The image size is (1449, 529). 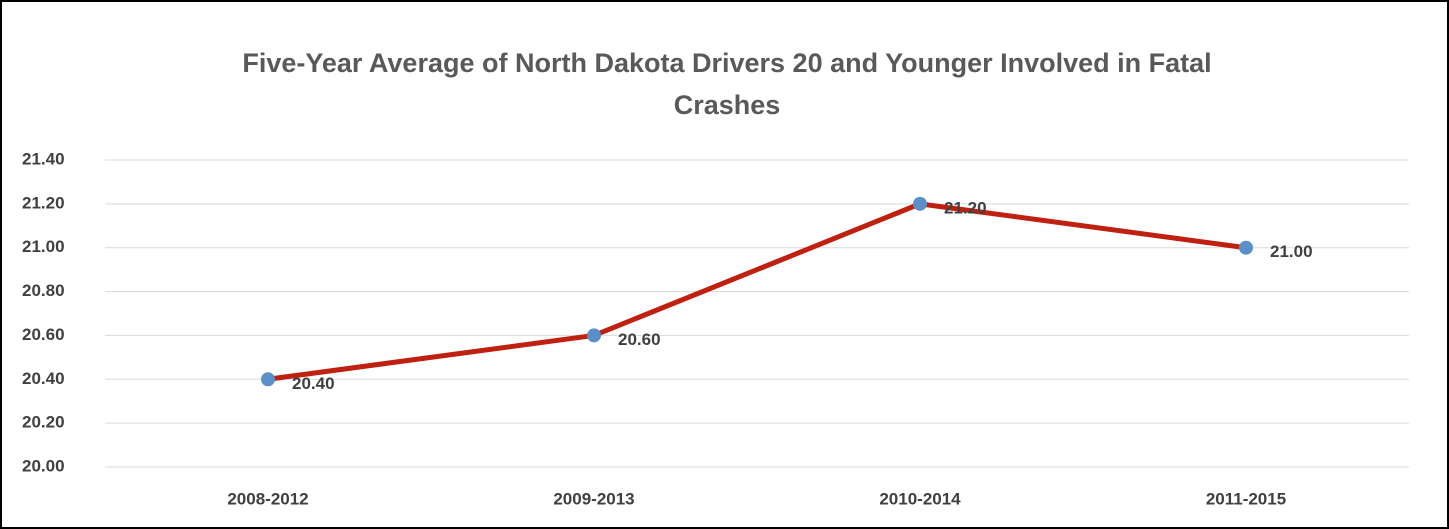 What do you see at coordinates (1246, 498) in the screenshot?
I see `x-tick-label: 2011-2015` at bounding box center [1246, 498].